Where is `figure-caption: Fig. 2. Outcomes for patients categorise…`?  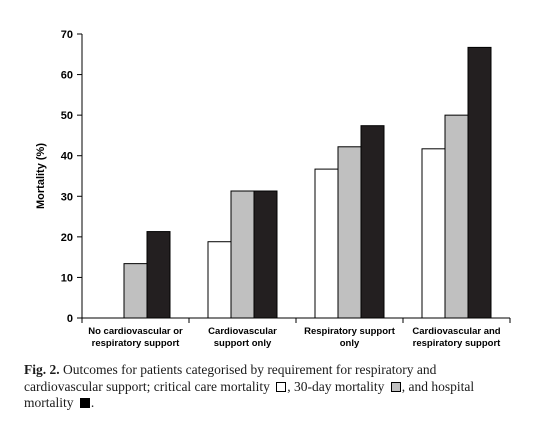
figure-caption: Fig. 2. Outcomes for patients categorise… is located at coordinates (269, 387).